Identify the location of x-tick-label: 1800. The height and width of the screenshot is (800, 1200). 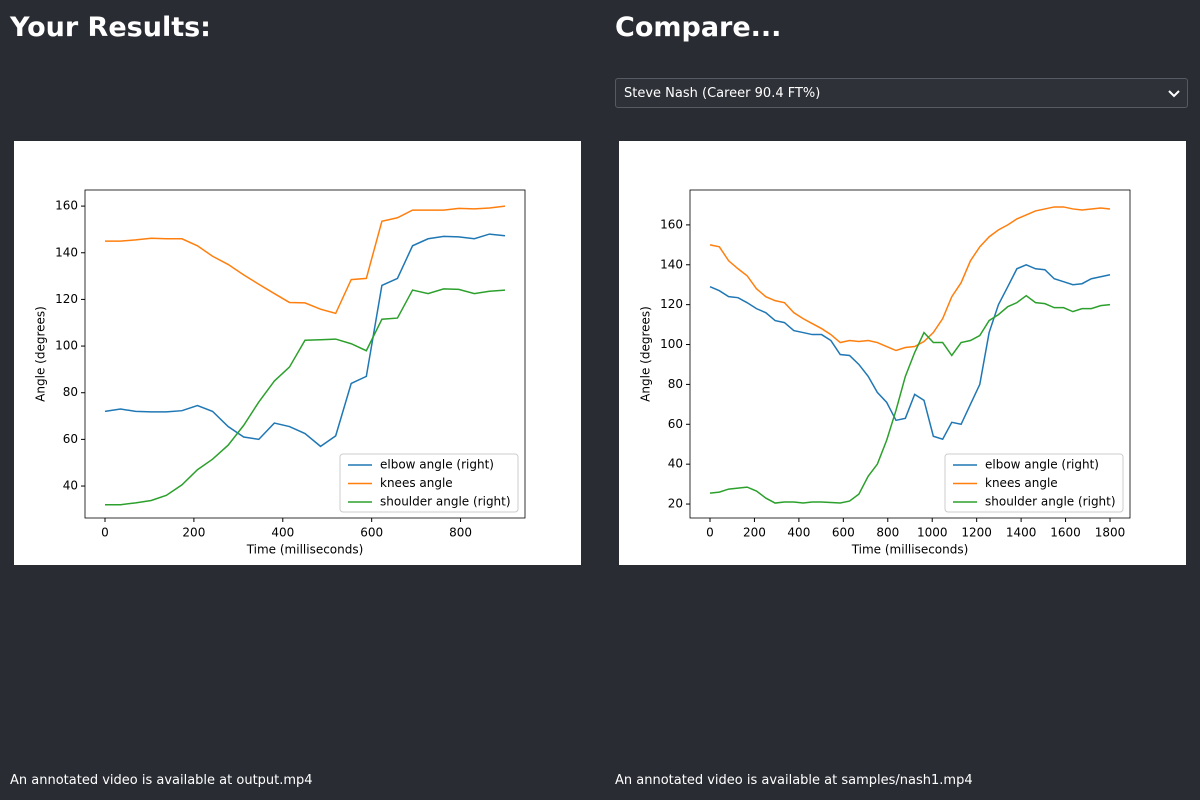
(1110, 533).